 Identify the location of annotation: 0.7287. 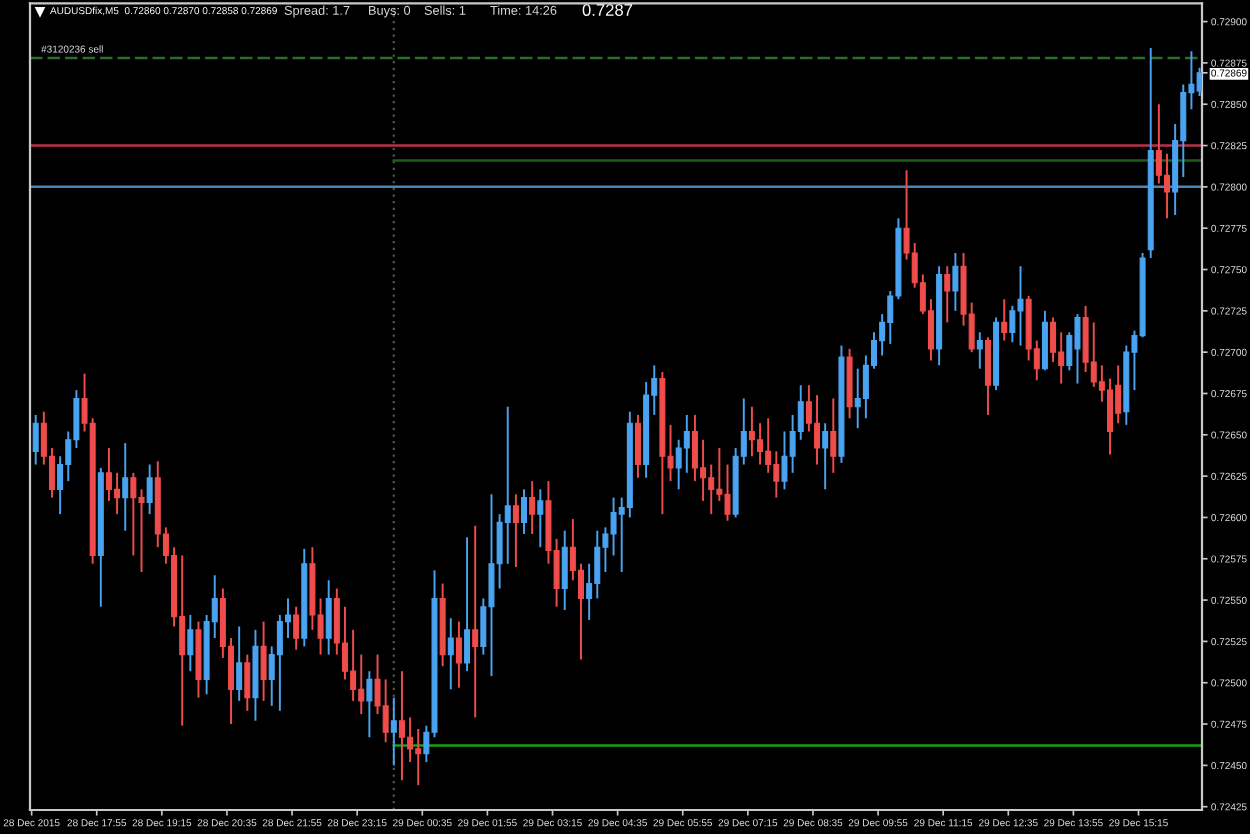
(607, 10).